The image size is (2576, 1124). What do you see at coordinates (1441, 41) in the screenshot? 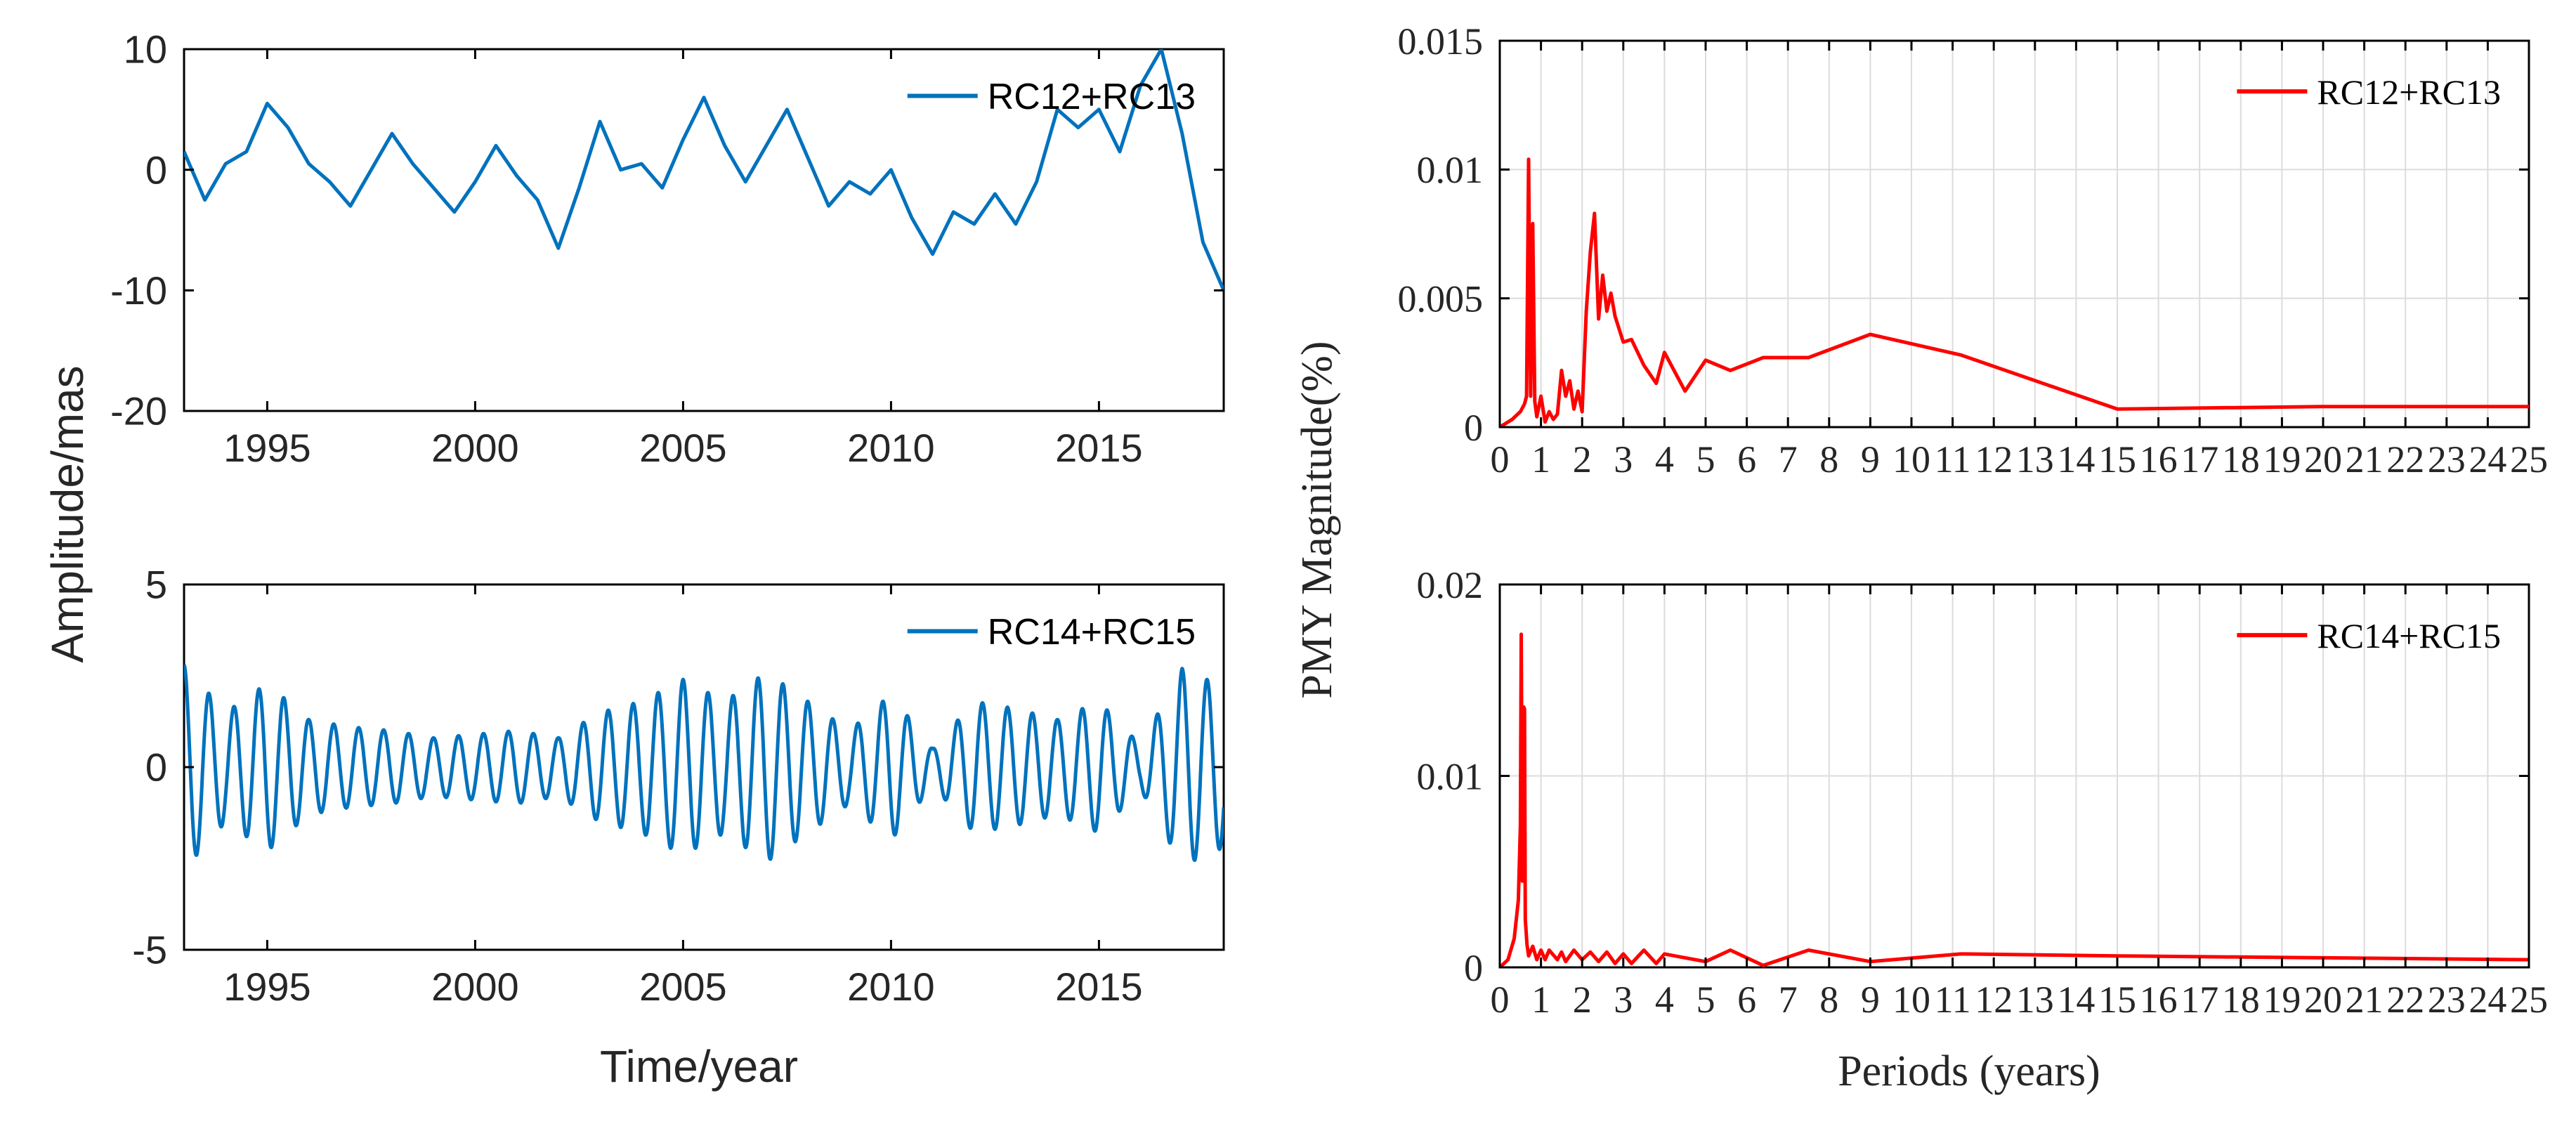
I see `y-tick-label: 0.015` at bounding box center [1441, 41].